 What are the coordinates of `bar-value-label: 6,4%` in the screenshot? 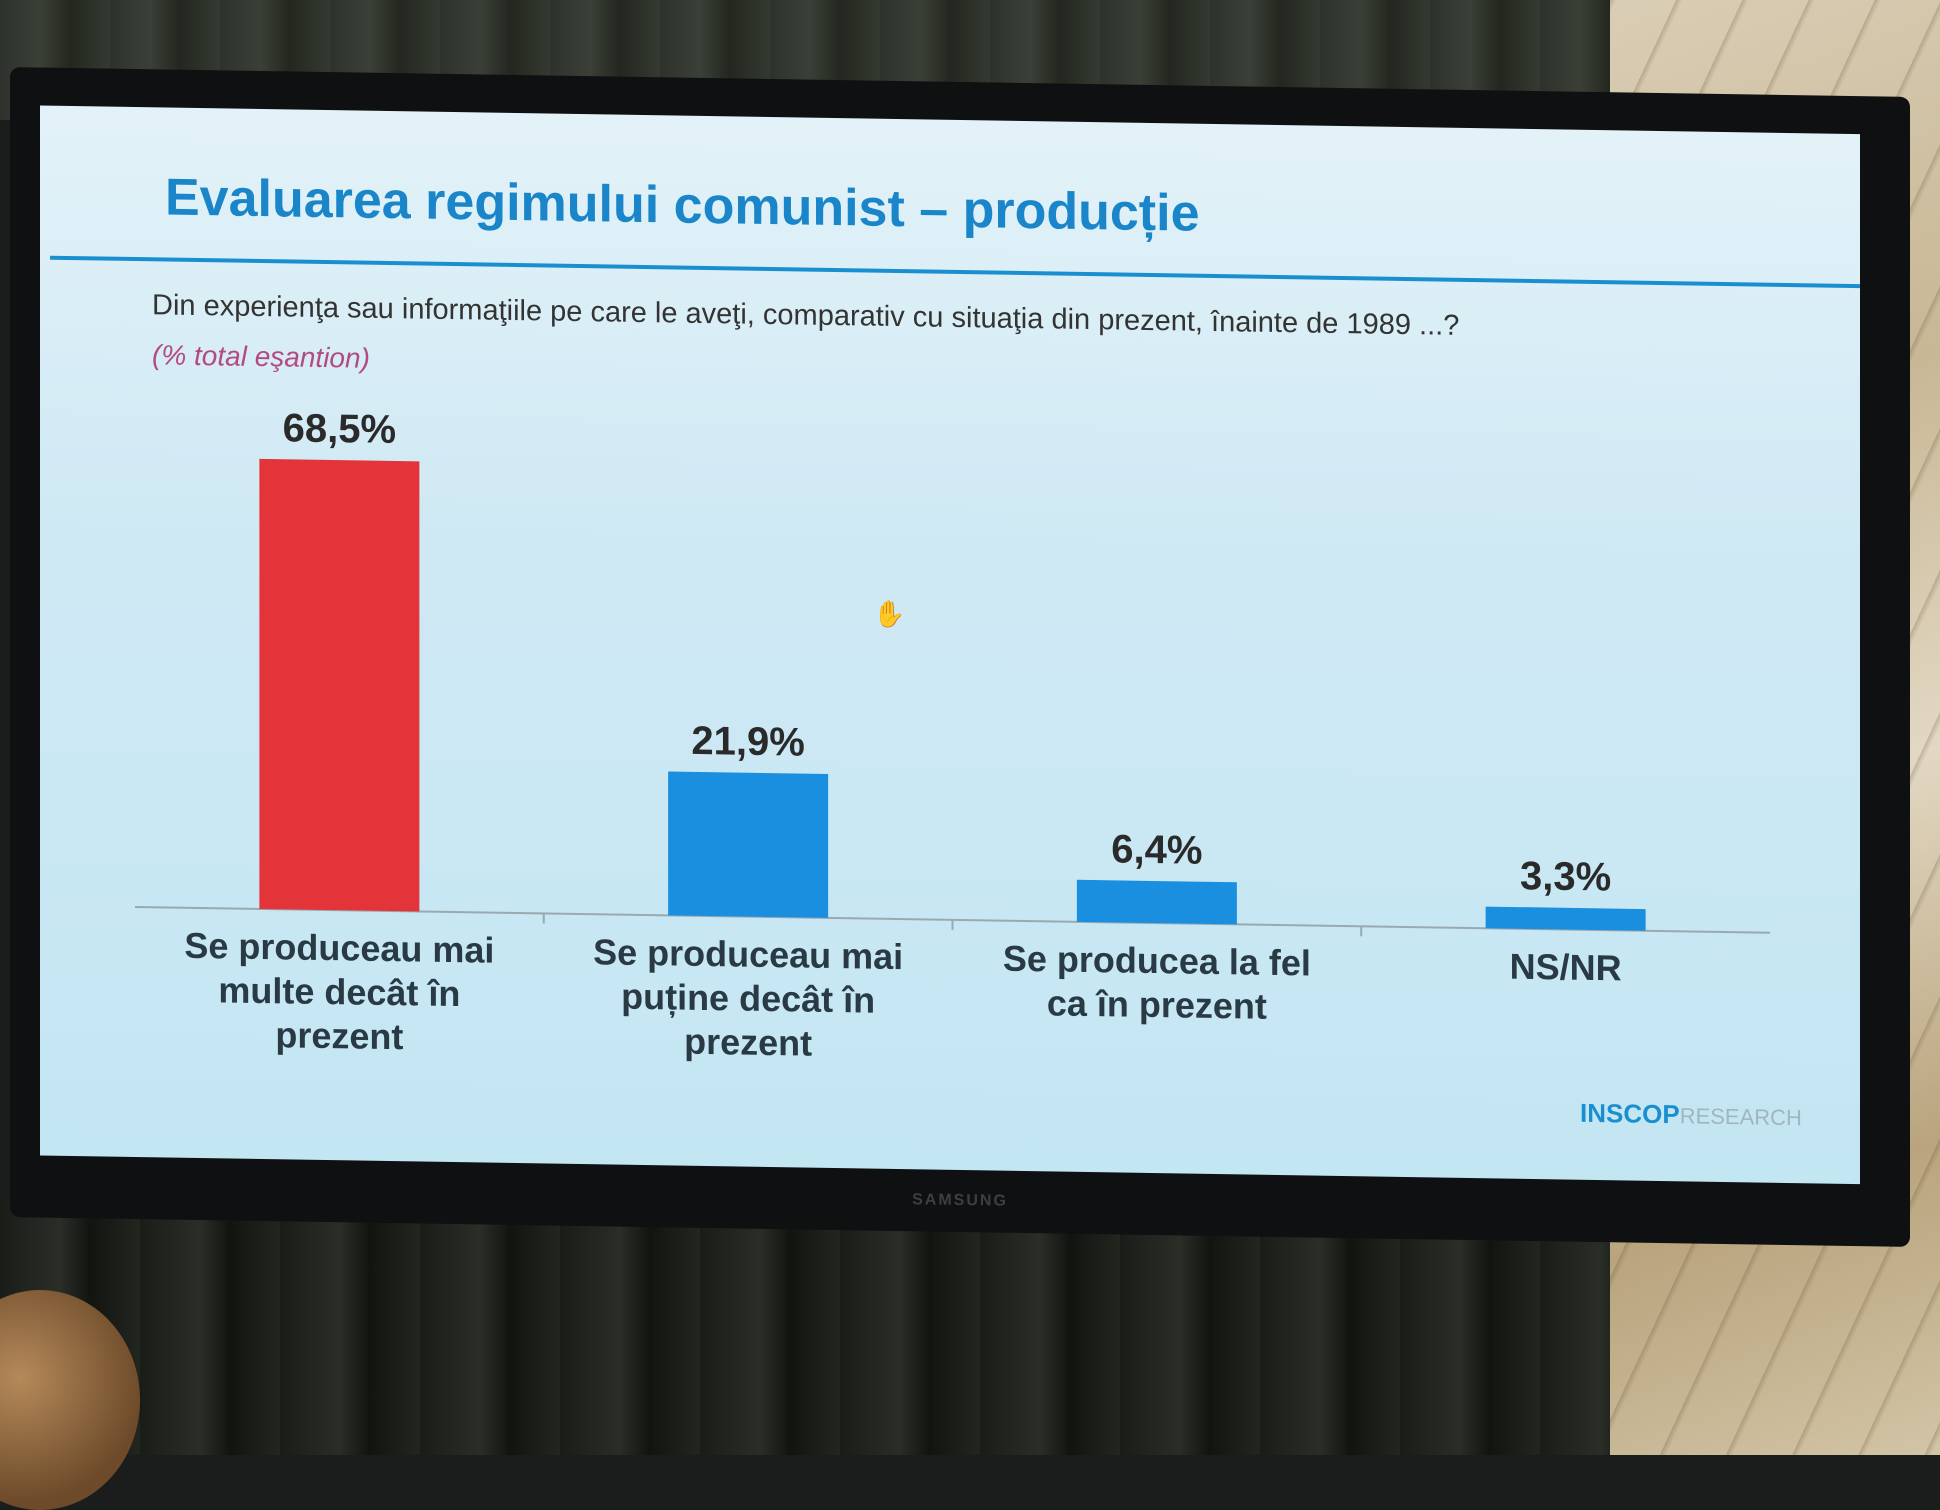 It's located at (1156, 849).